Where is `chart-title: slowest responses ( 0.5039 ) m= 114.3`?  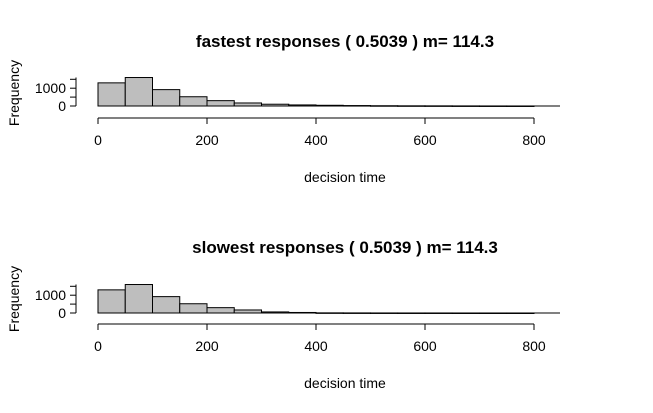 chart-title: slowest responses ( 0.5039 ) m= 114.3 is located at coordinates (345, 247).